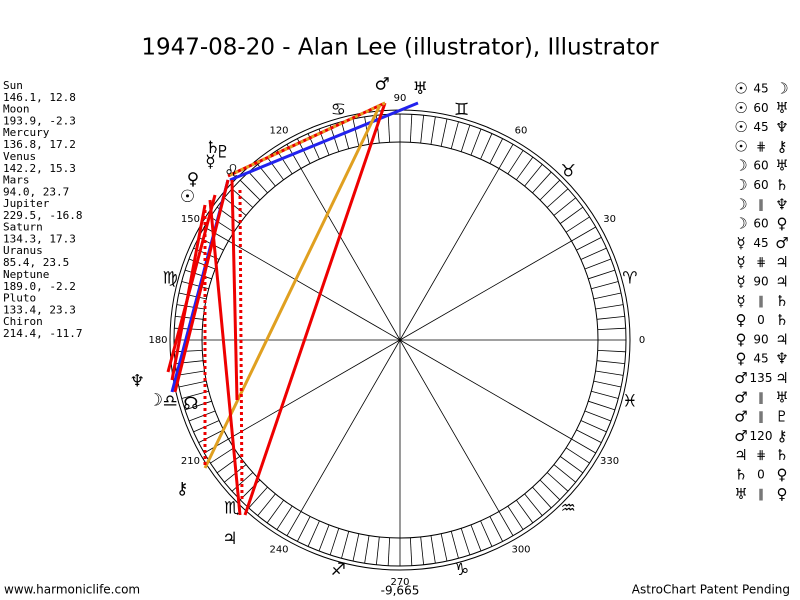 This screenshot has height=600, width=800. I want to click on planet-glyph: ♂, so click(382, 85).